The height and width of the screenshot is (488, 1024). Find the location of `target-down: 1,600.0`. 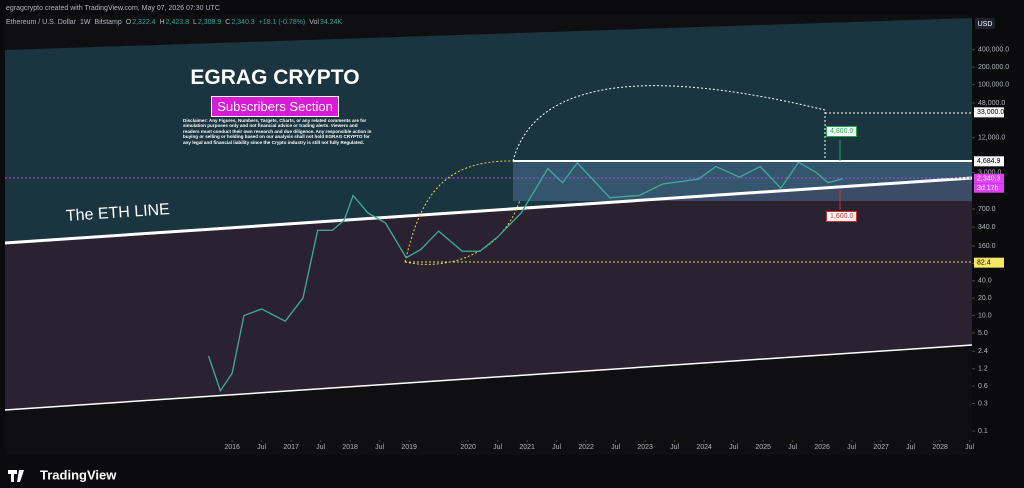

target-down: 1,600.0 is located at coordinates (842, 216).